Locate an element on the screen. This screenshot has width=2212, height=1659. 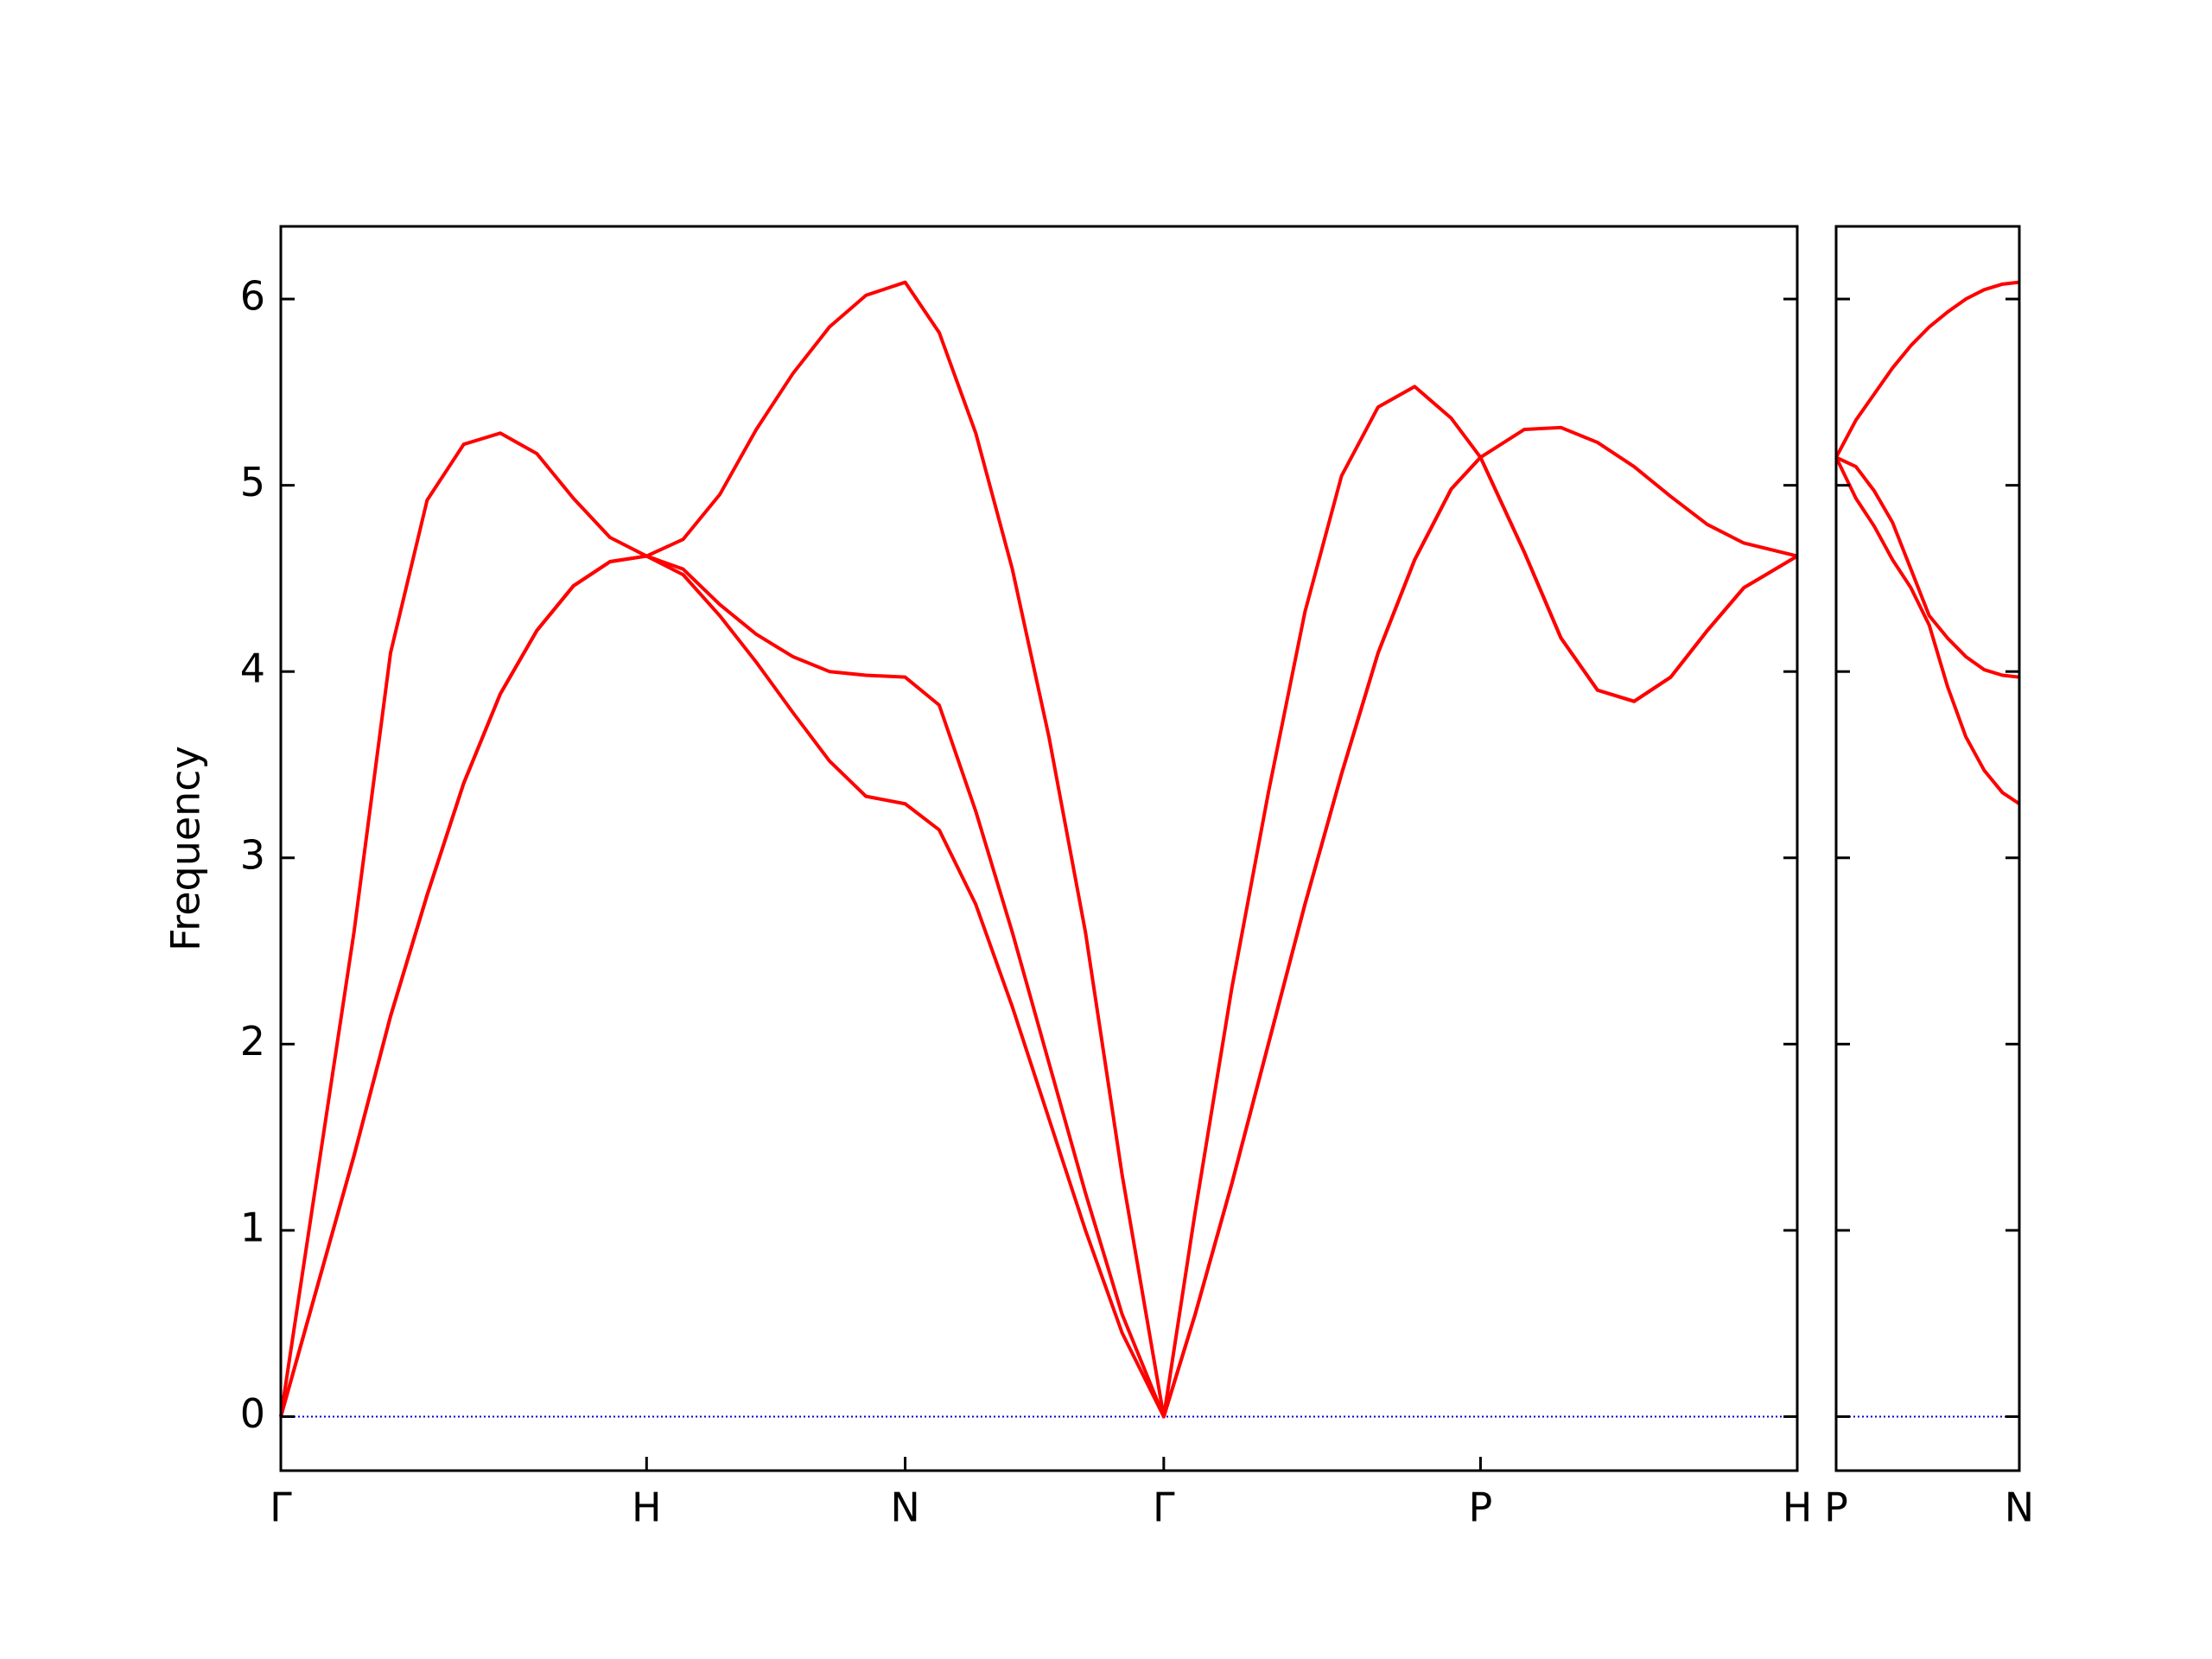
y-tick-label: 4 is located at coordinates (252, 668).